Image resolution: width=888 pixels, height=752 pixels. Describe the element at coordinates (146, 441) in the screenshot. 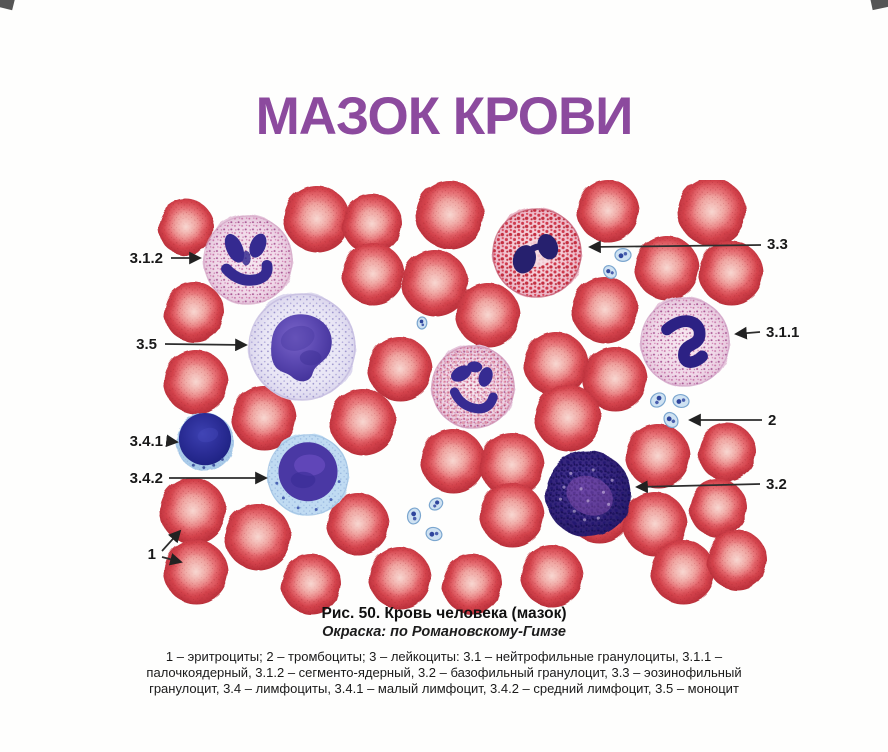

I see `callout-label: 3.4.1` at that location.